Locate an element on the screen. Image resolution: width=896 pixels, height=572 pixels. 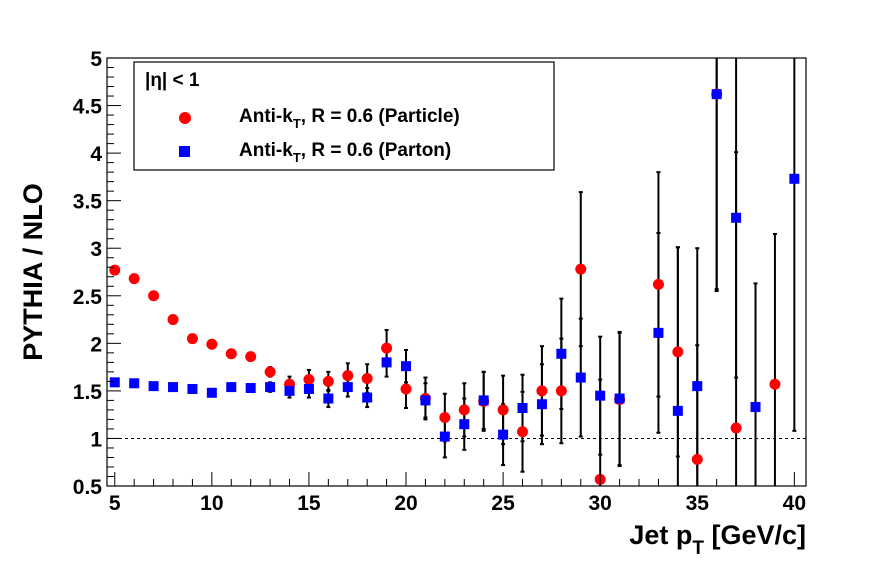
y-tick-label: 0.5 is located at coordinates (88, 487).